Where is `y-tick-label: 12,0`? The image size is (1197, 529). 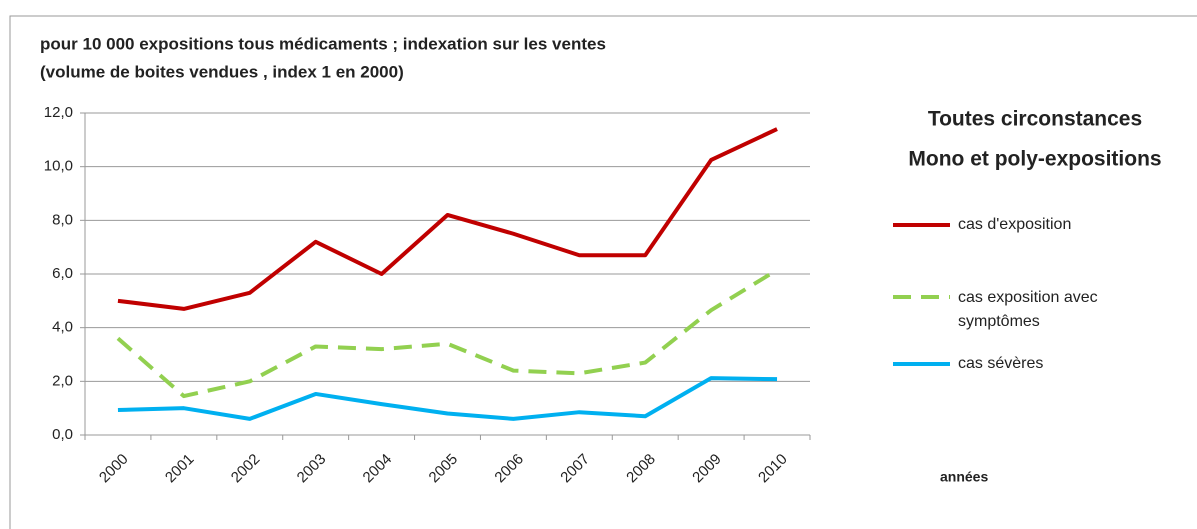 y-tick-label: 12,0 is located at coordinates (58, 112).